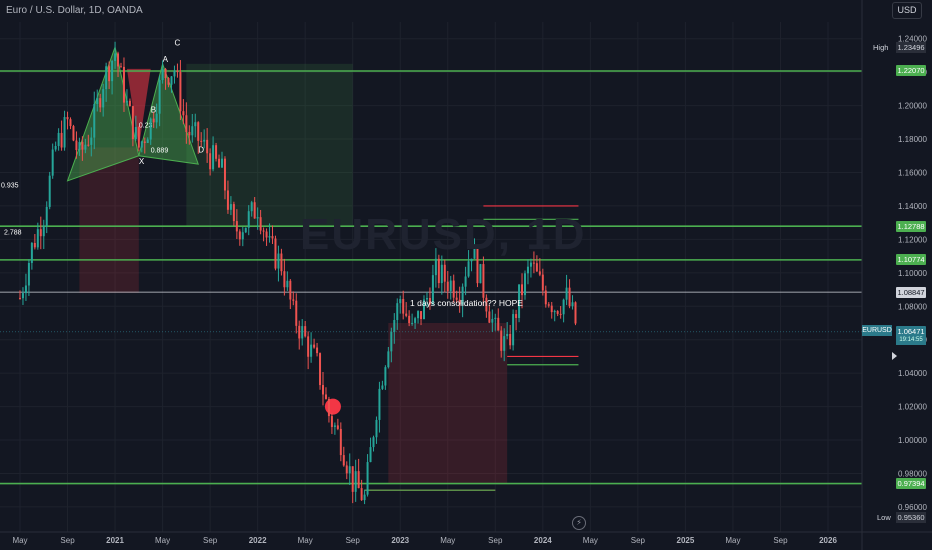 This screenshot has height=550, width=932. Describe the element at coordinates (877, 330) in the screenshot. I see `last-price-symbol: EURUSD` at that location.